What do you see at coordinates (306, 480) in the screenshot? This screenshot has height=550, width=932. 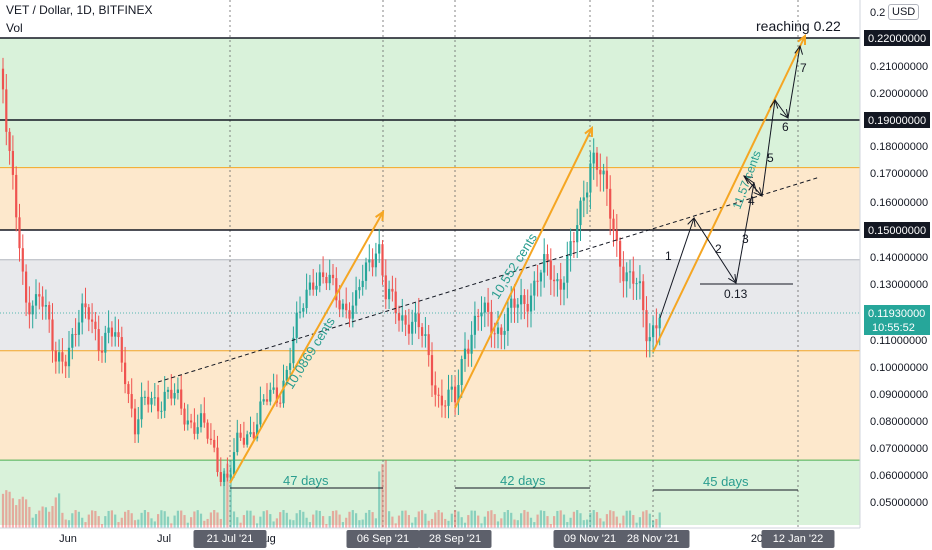 I see `annotation-label: 47 days` at bounding box center [306, 480].